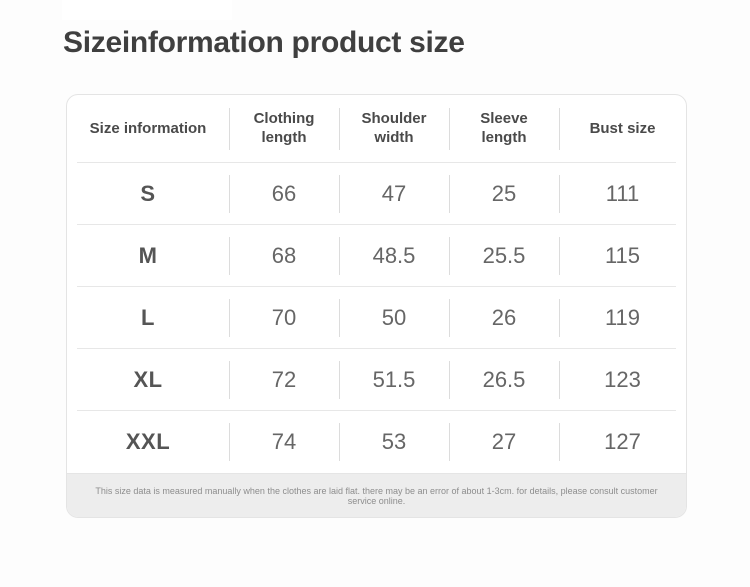 The image size is (750, 587). What do you see at coordinates (148, 441) in the screenshot?
I see `size-label: XXL` at bounding box center [148, 441].